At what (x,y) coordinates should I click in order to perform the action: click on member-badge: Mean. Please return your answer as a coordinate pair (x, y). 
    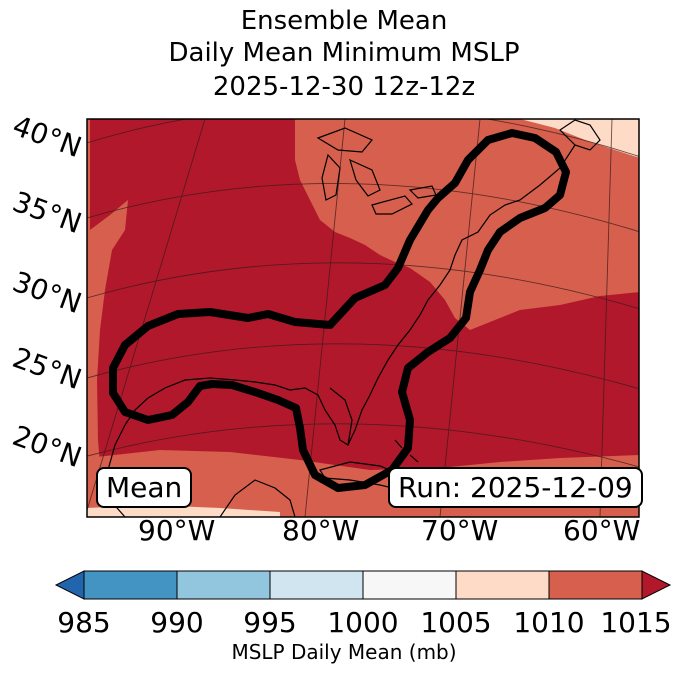
    Looking at the image, I should click on (144, 487).